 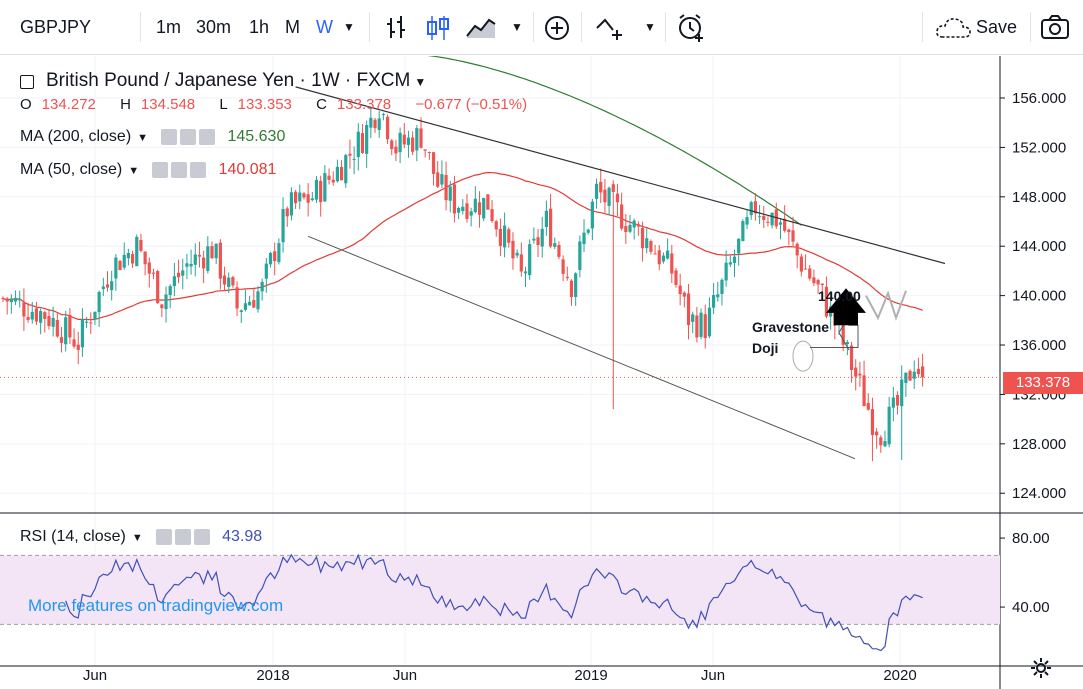 What do you see at coordinates (954, 28) in the screenshot?
I see `cloud-icon` at bounding box center [954, 28].